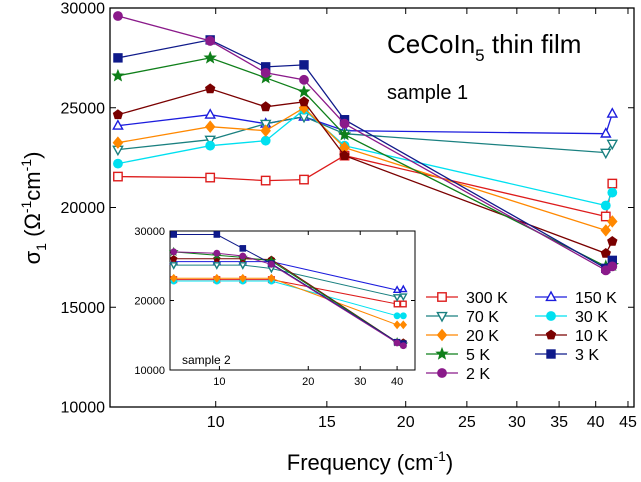 This screenshot has width=641, height=482. What do you see at coordinates (484, 47) in the screenshot?
I see `chart-title: CeCoIn5 thin film` at bounding box center [484, 47].